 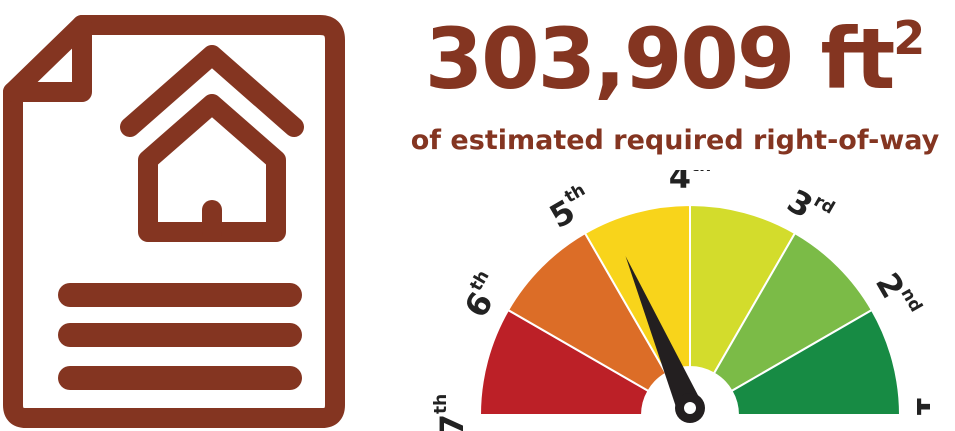 I want to click on value-superscript: 2, so click(x=909, y=38).